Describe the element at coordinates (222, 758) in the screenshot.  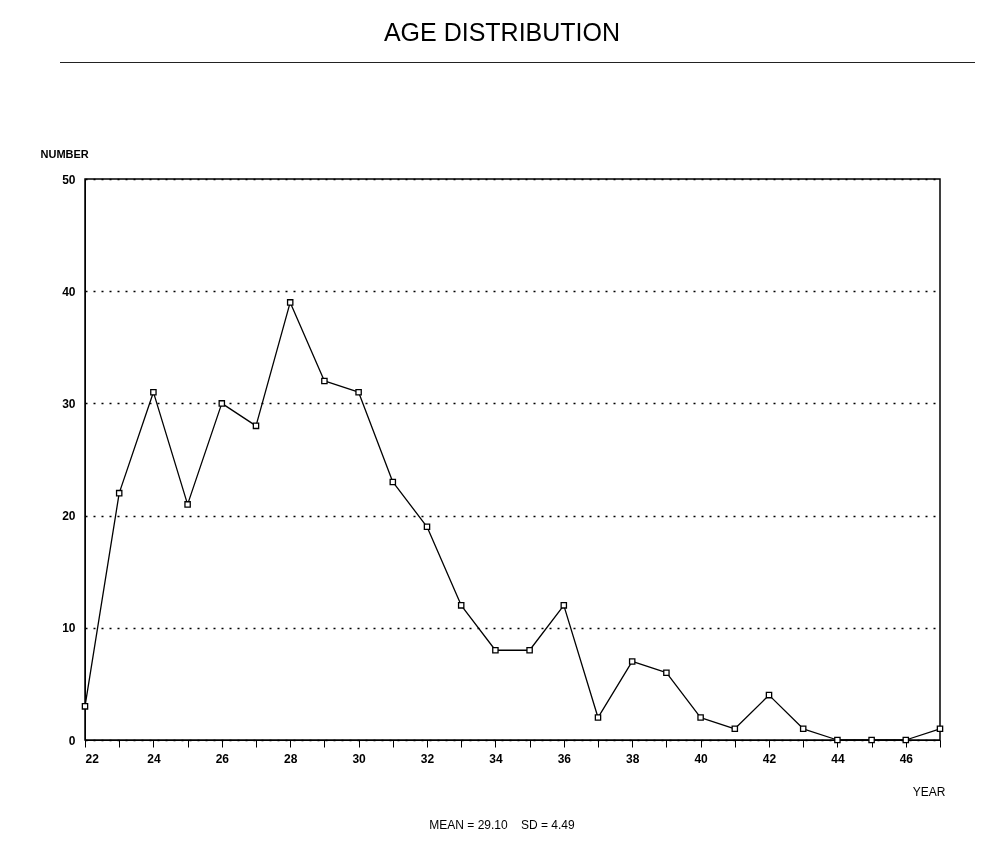
I see `x-tick-label: 26` at that location.